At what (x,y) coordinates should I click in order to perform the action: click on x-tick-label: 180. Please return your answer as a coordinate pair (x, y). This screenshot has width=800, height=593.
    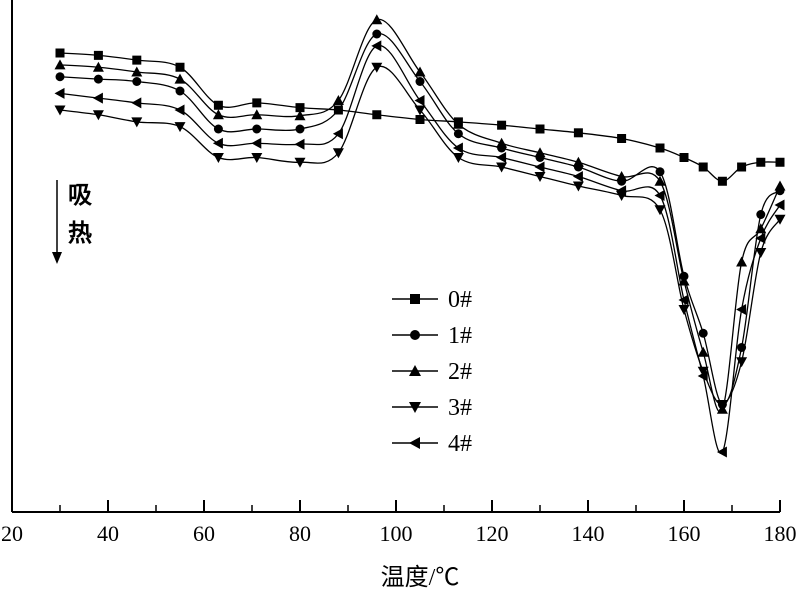
    Looking at the image, I should click on (780, 533).